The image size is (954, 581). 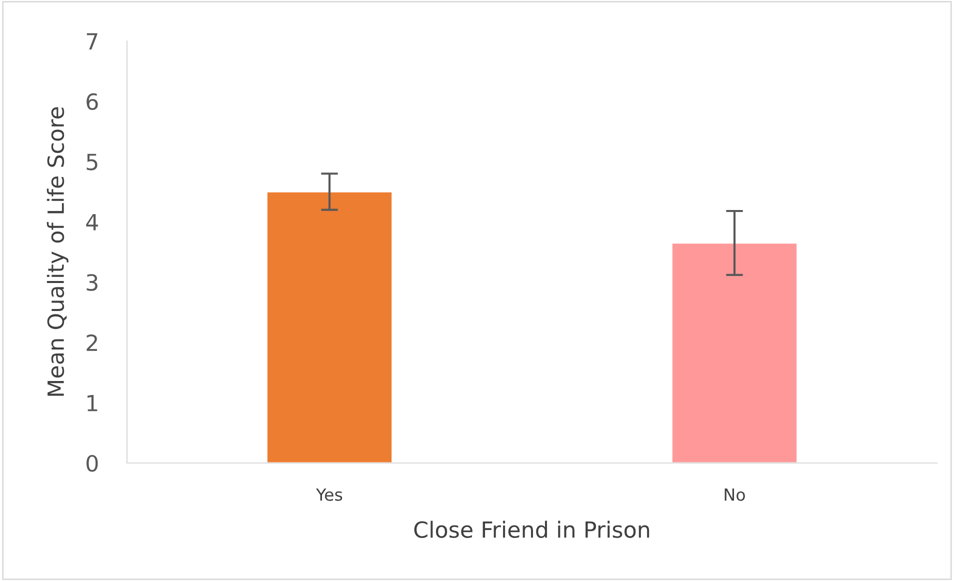 What do you see at coordinates (92, 463) in the screenshot?
I see `y-tick-label: 0` at bounding box center [92, 463].